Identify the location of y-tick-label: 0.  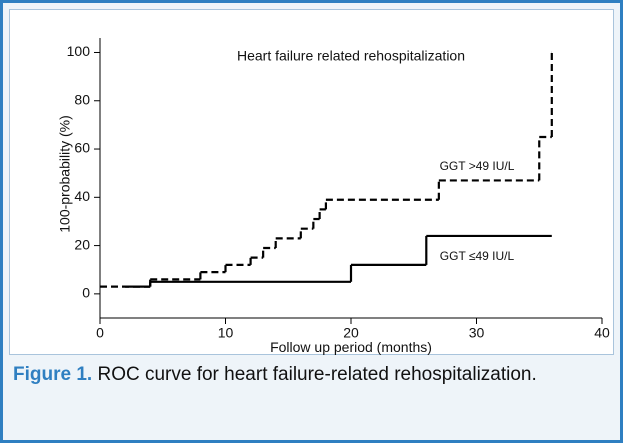
(86, 293).